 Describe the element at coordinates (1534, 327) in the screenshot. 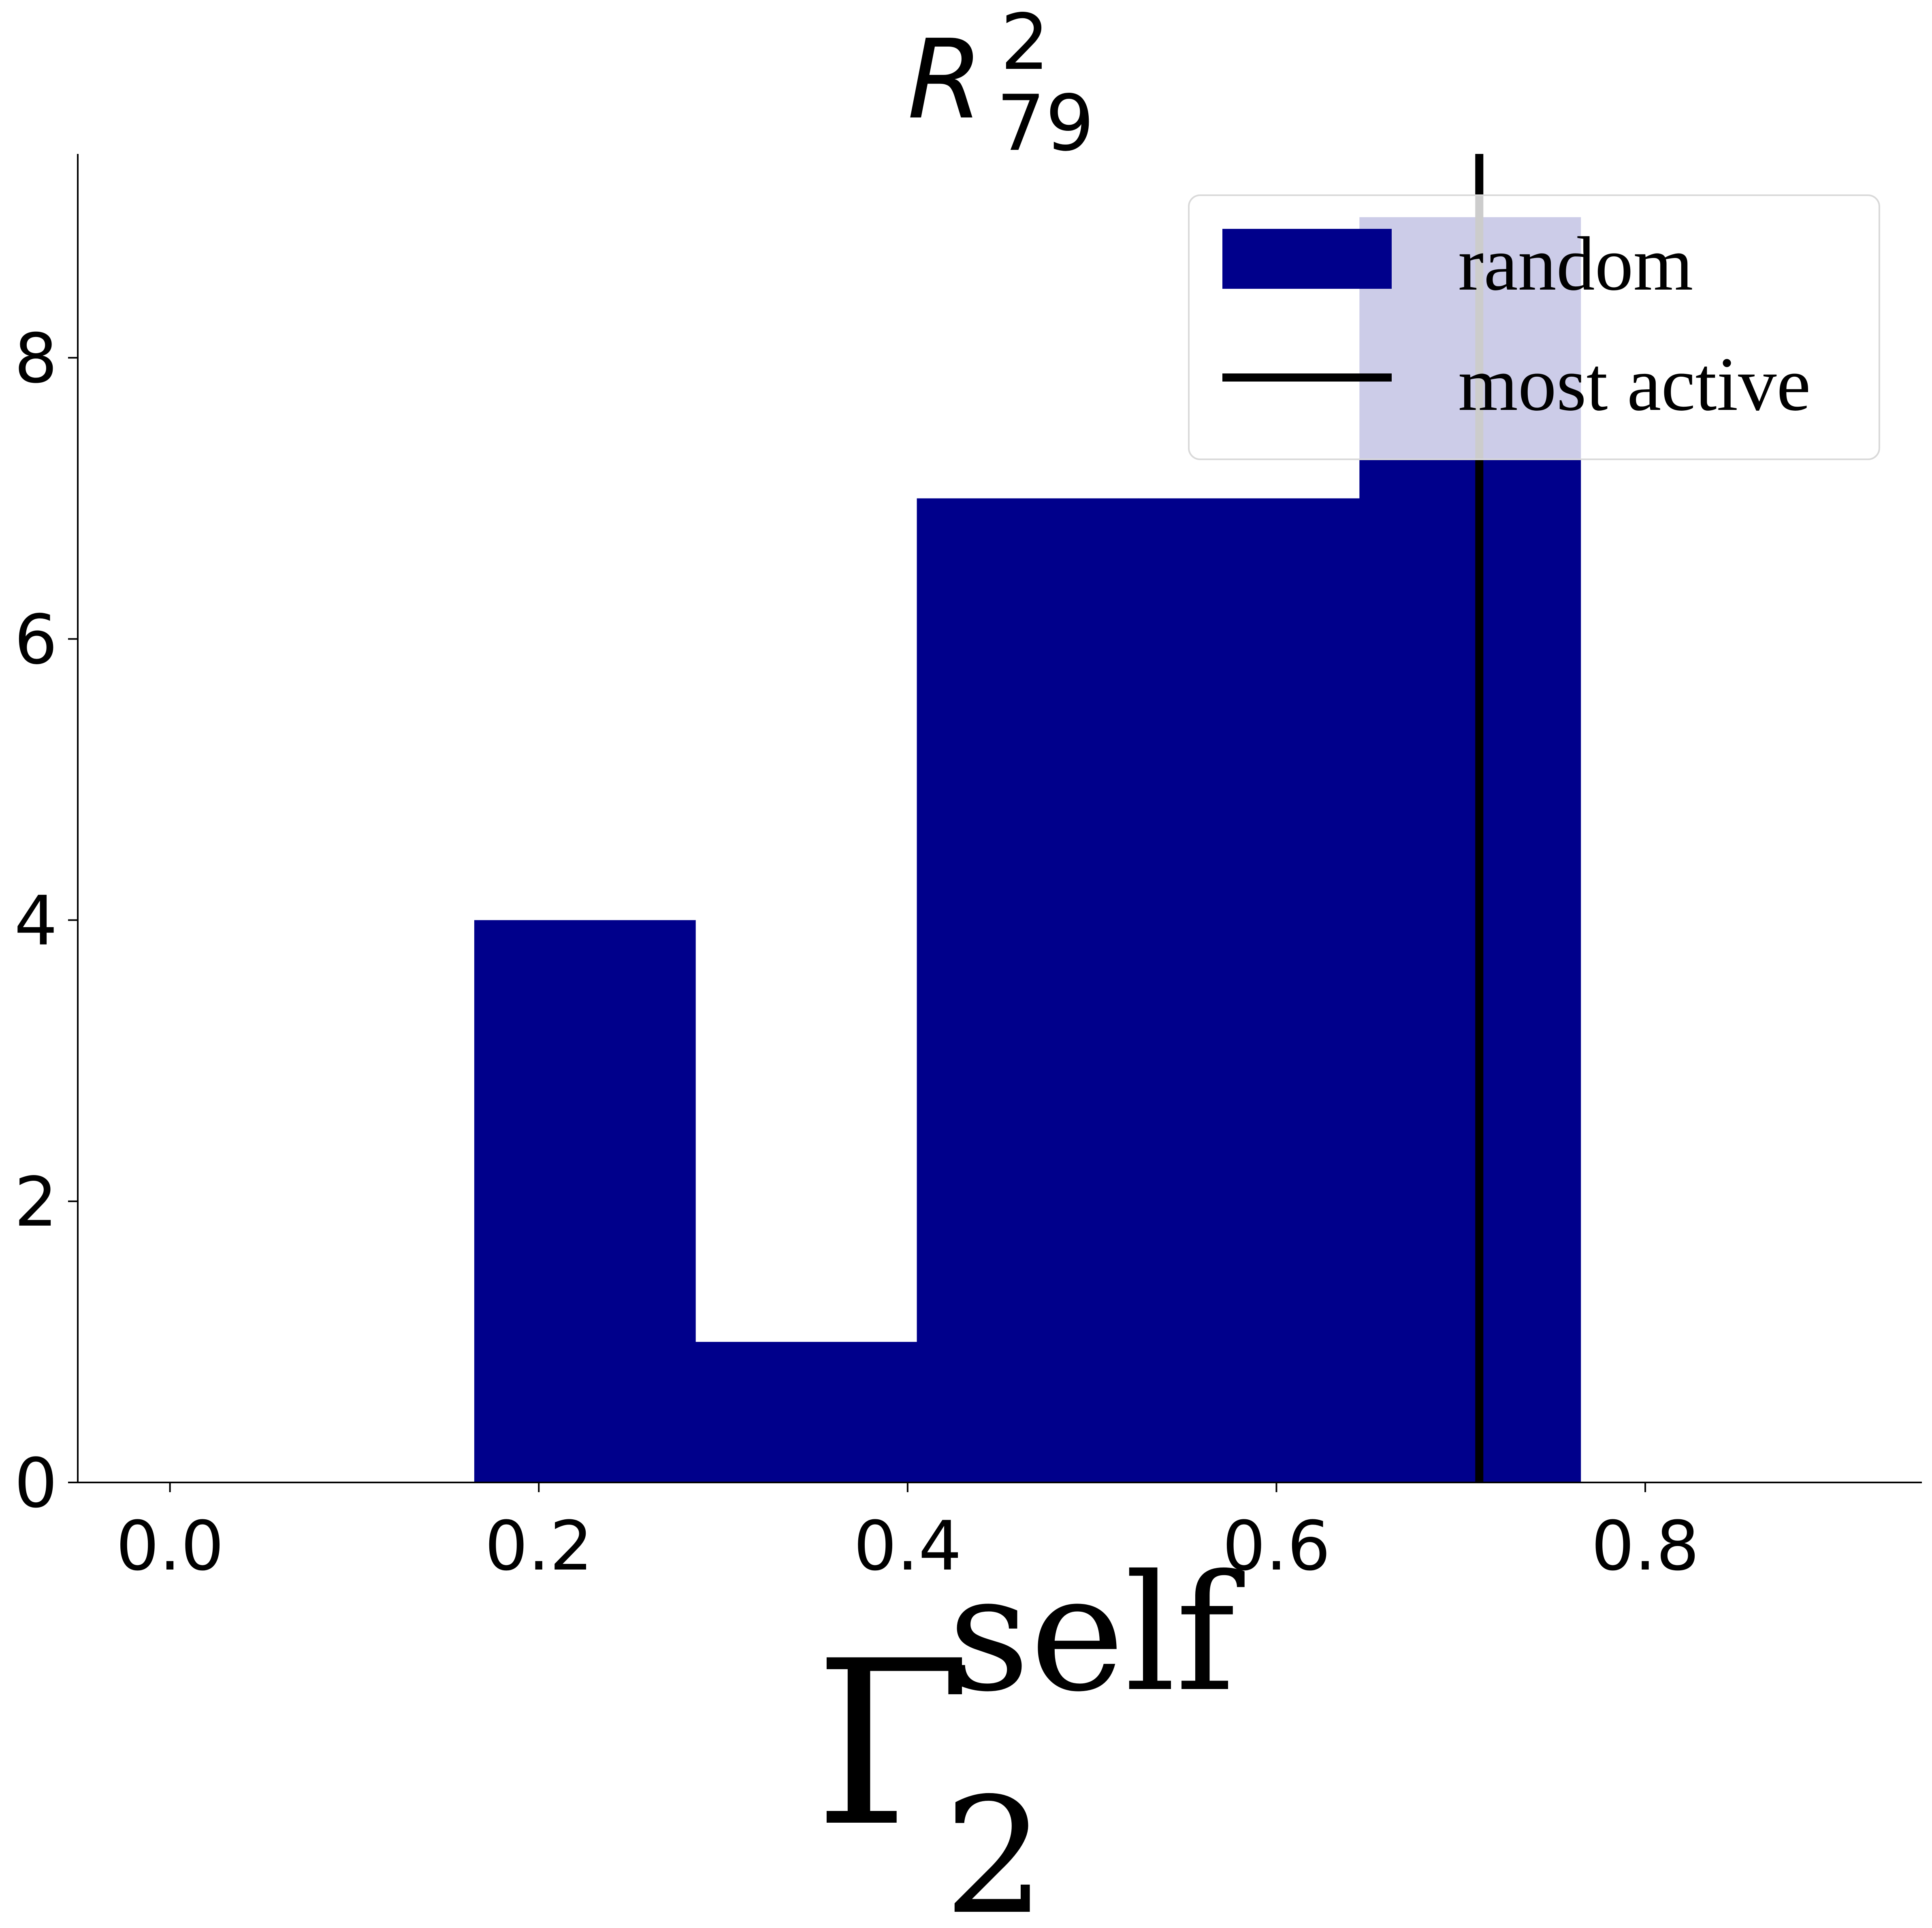

I see `legend: random most active` at that location.